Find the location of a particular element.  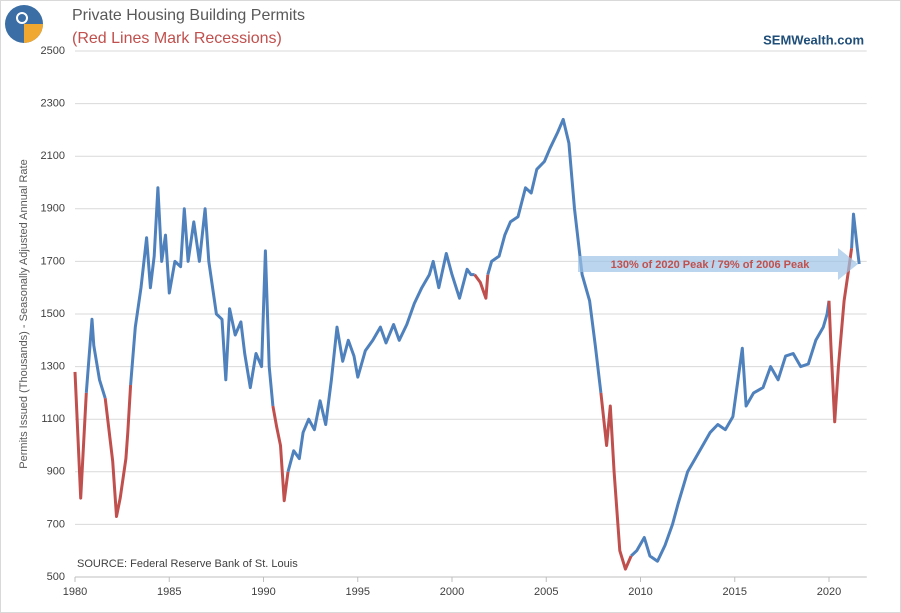

y-tick-label: 500 is located at coordinates (56, 577).